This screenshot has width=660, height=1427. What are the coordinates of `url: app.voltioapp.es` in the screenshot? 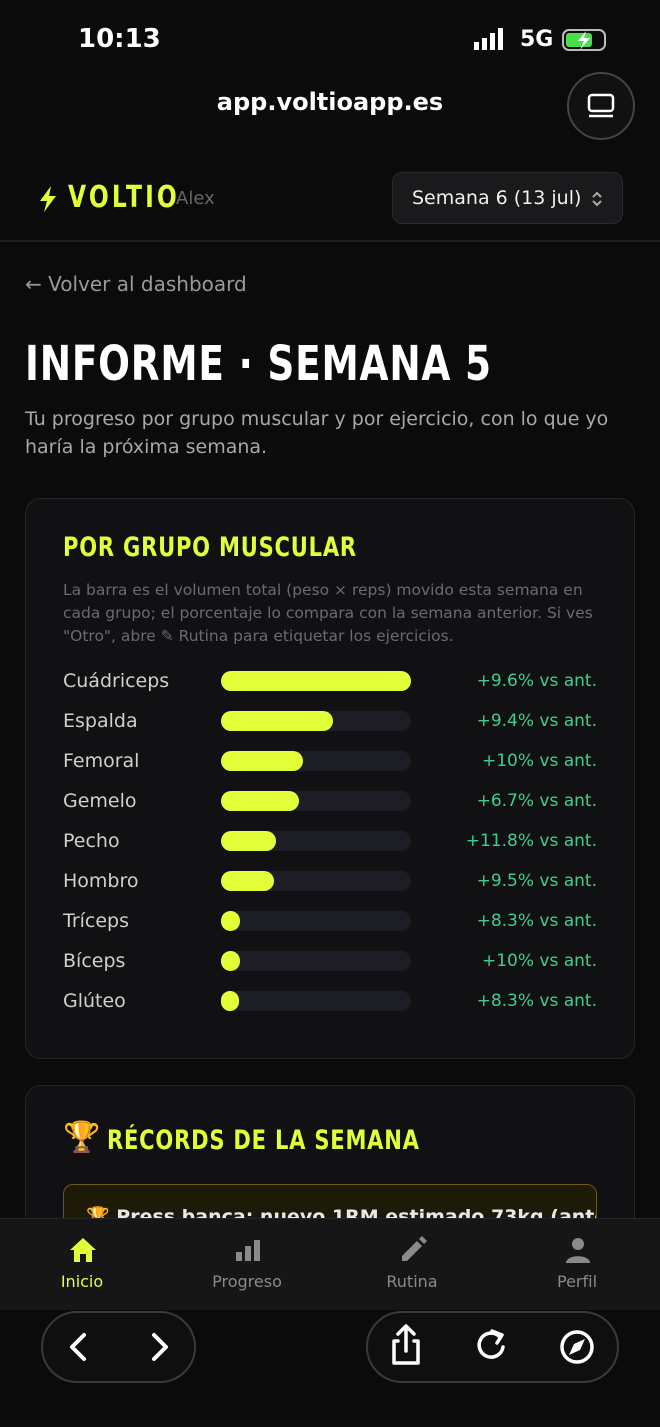 It's located at (330, 102).